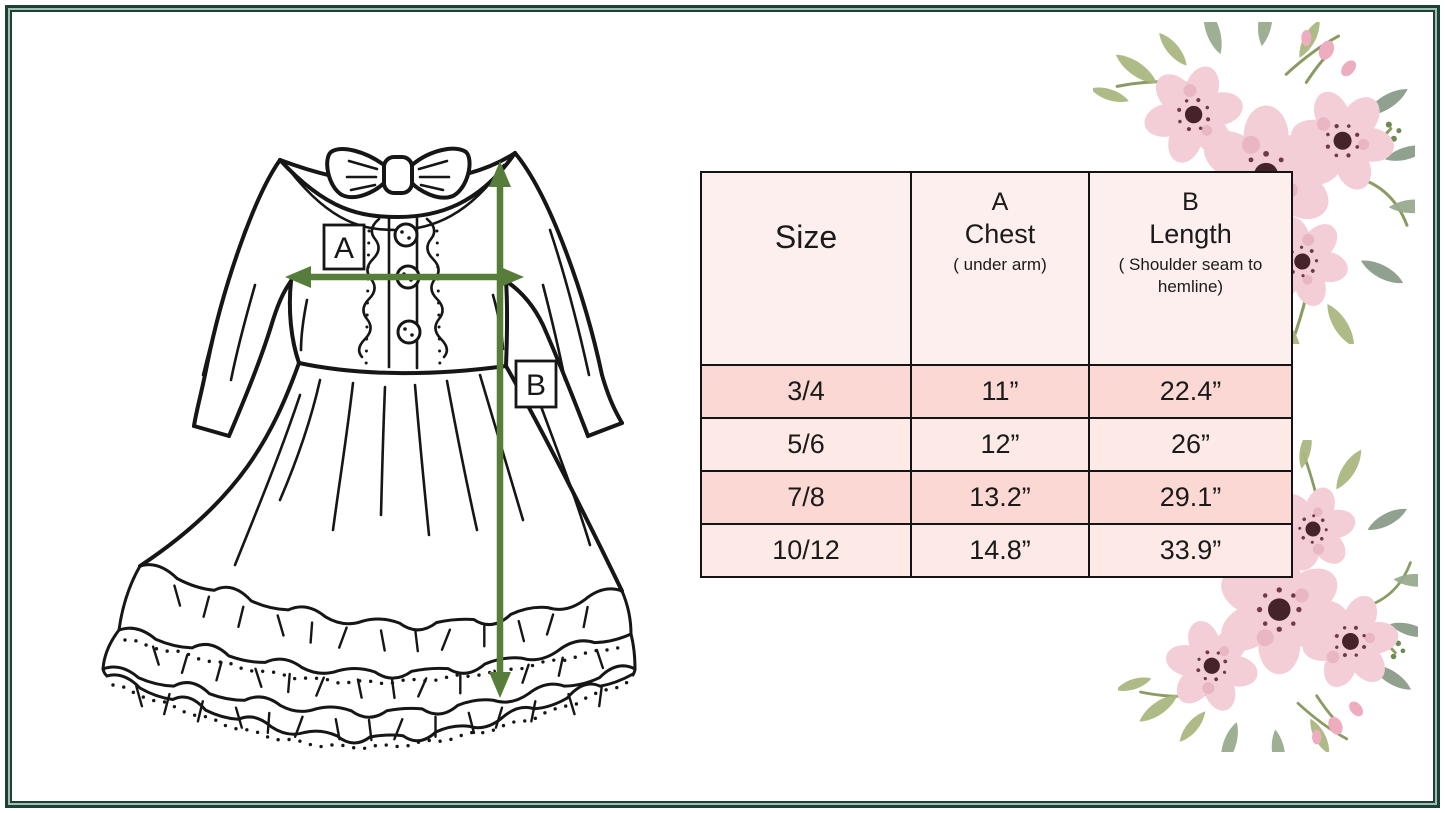 The image size is (1445, 813). Describe the element at coordinates (1000, 202) in the screenshot. I see `col-letter: A` at that location.